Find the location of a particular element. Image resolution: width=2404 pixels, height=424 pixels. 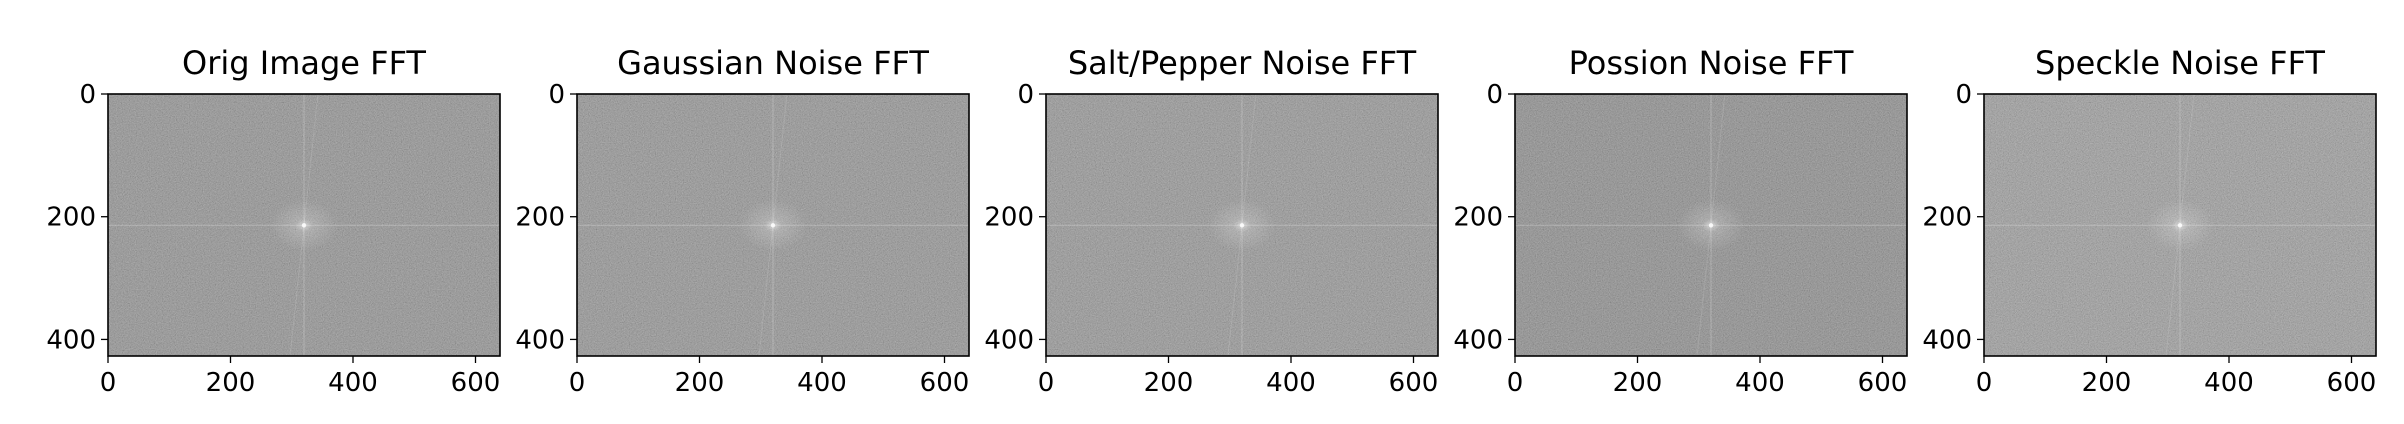

subplot-title: Salt/Pepper Noise FFT is located at coordinates (1242, 63).